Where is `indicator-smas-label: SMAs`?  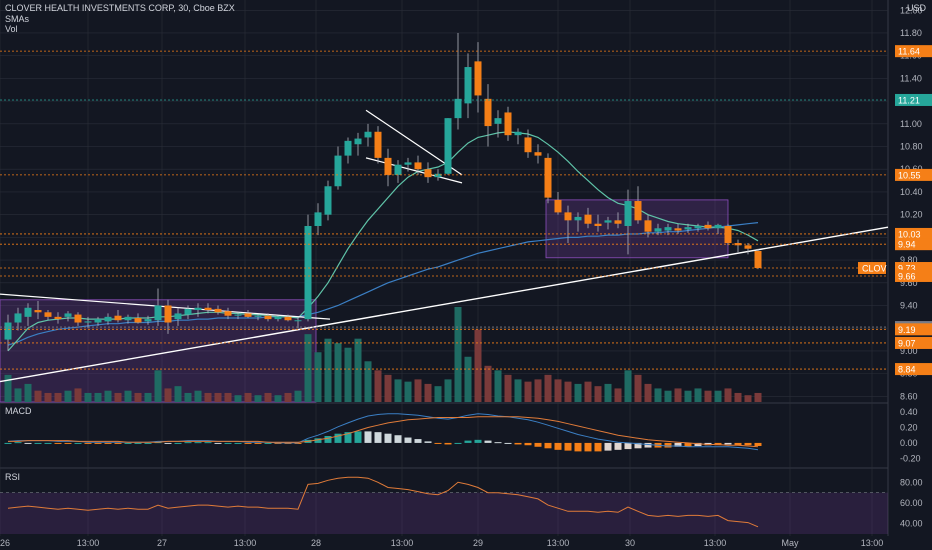 indicator-smas-label: SMAs is located at coordinates (17, 19).